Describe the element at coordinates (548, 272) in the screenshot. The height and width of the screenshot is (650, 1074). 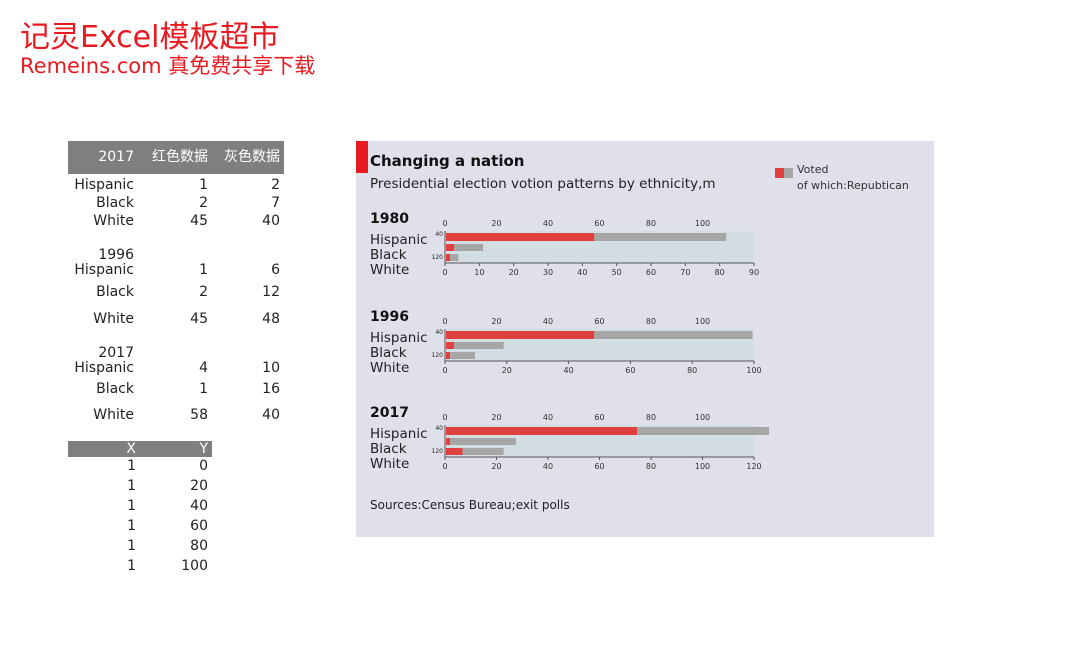
I see `bottom-axis-tick-label: 30` at that location.